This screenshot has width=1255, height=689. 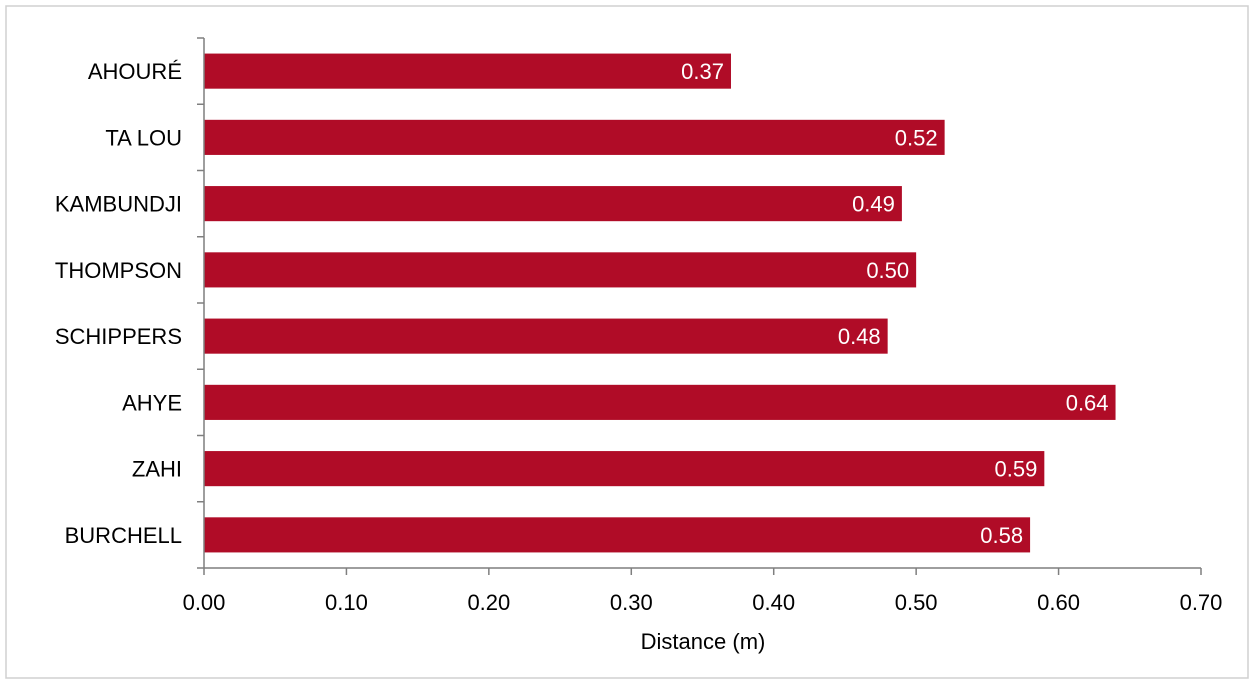 I want to click on category-label: KAMBUNDJI, so click(x=118, y=204).